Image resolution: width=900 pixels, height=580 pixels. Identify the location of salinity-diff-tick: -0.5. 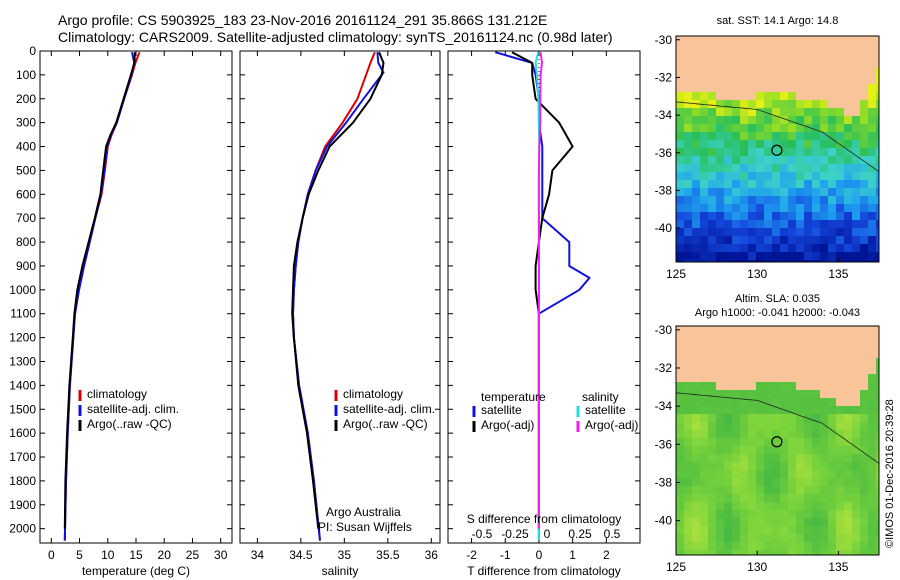
(482, 534).